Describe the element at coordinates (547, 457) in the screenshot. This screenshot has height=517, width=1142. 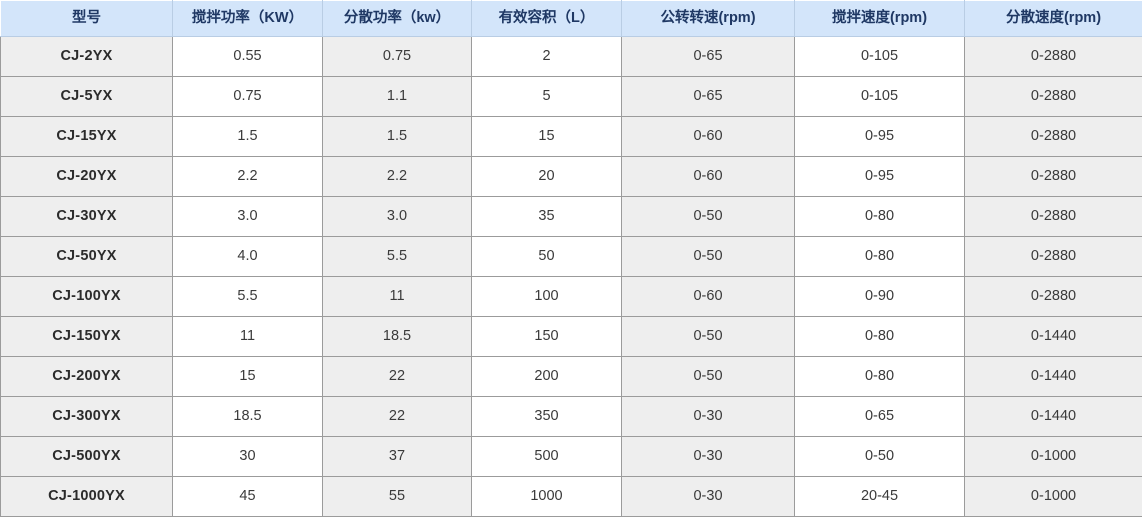
I see `cell-effective_volume: 500` at that location.